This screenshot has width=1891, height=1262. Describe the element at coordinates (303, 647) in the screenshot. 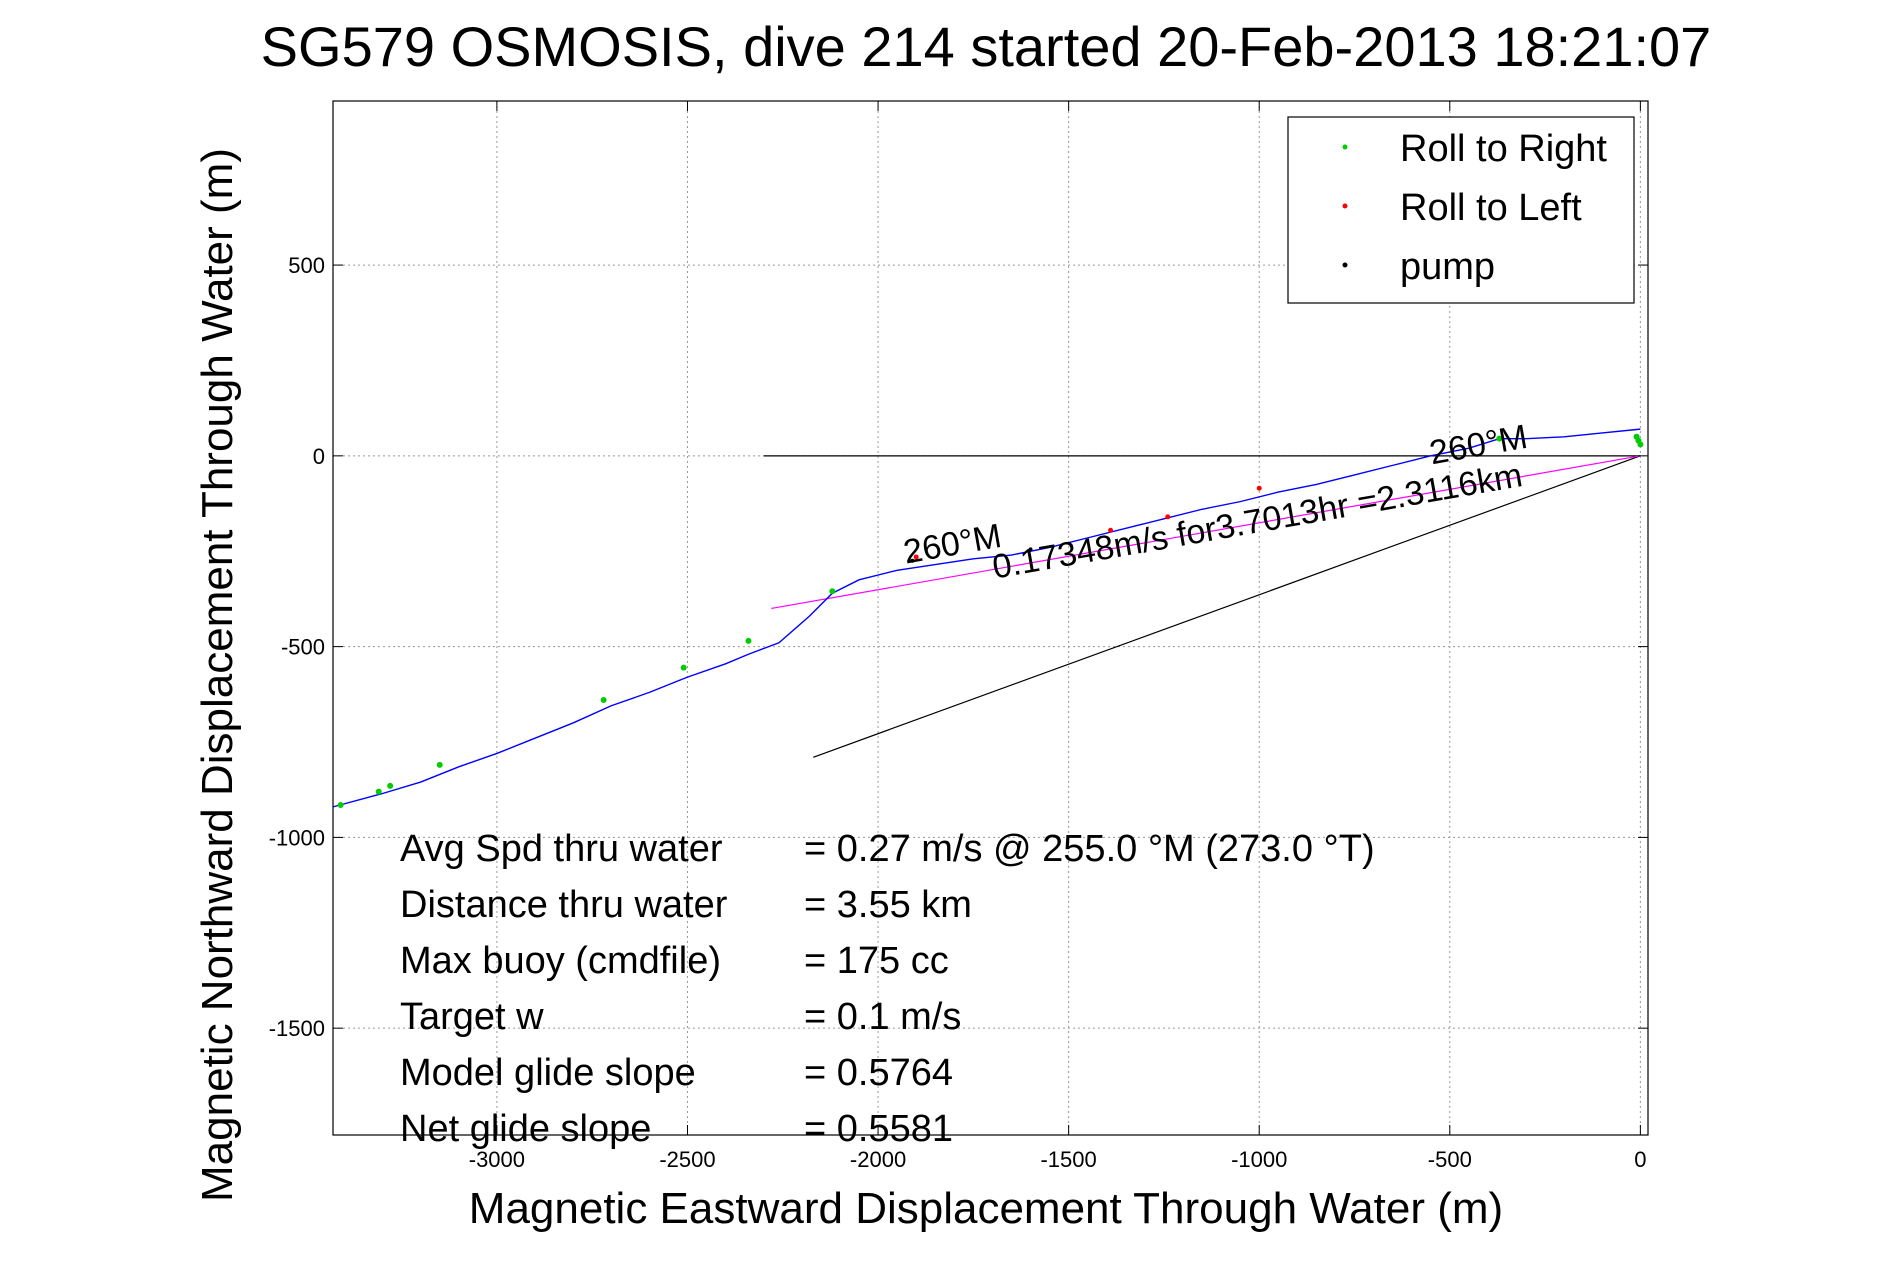

I see `y-tick-label: -500` at that location.